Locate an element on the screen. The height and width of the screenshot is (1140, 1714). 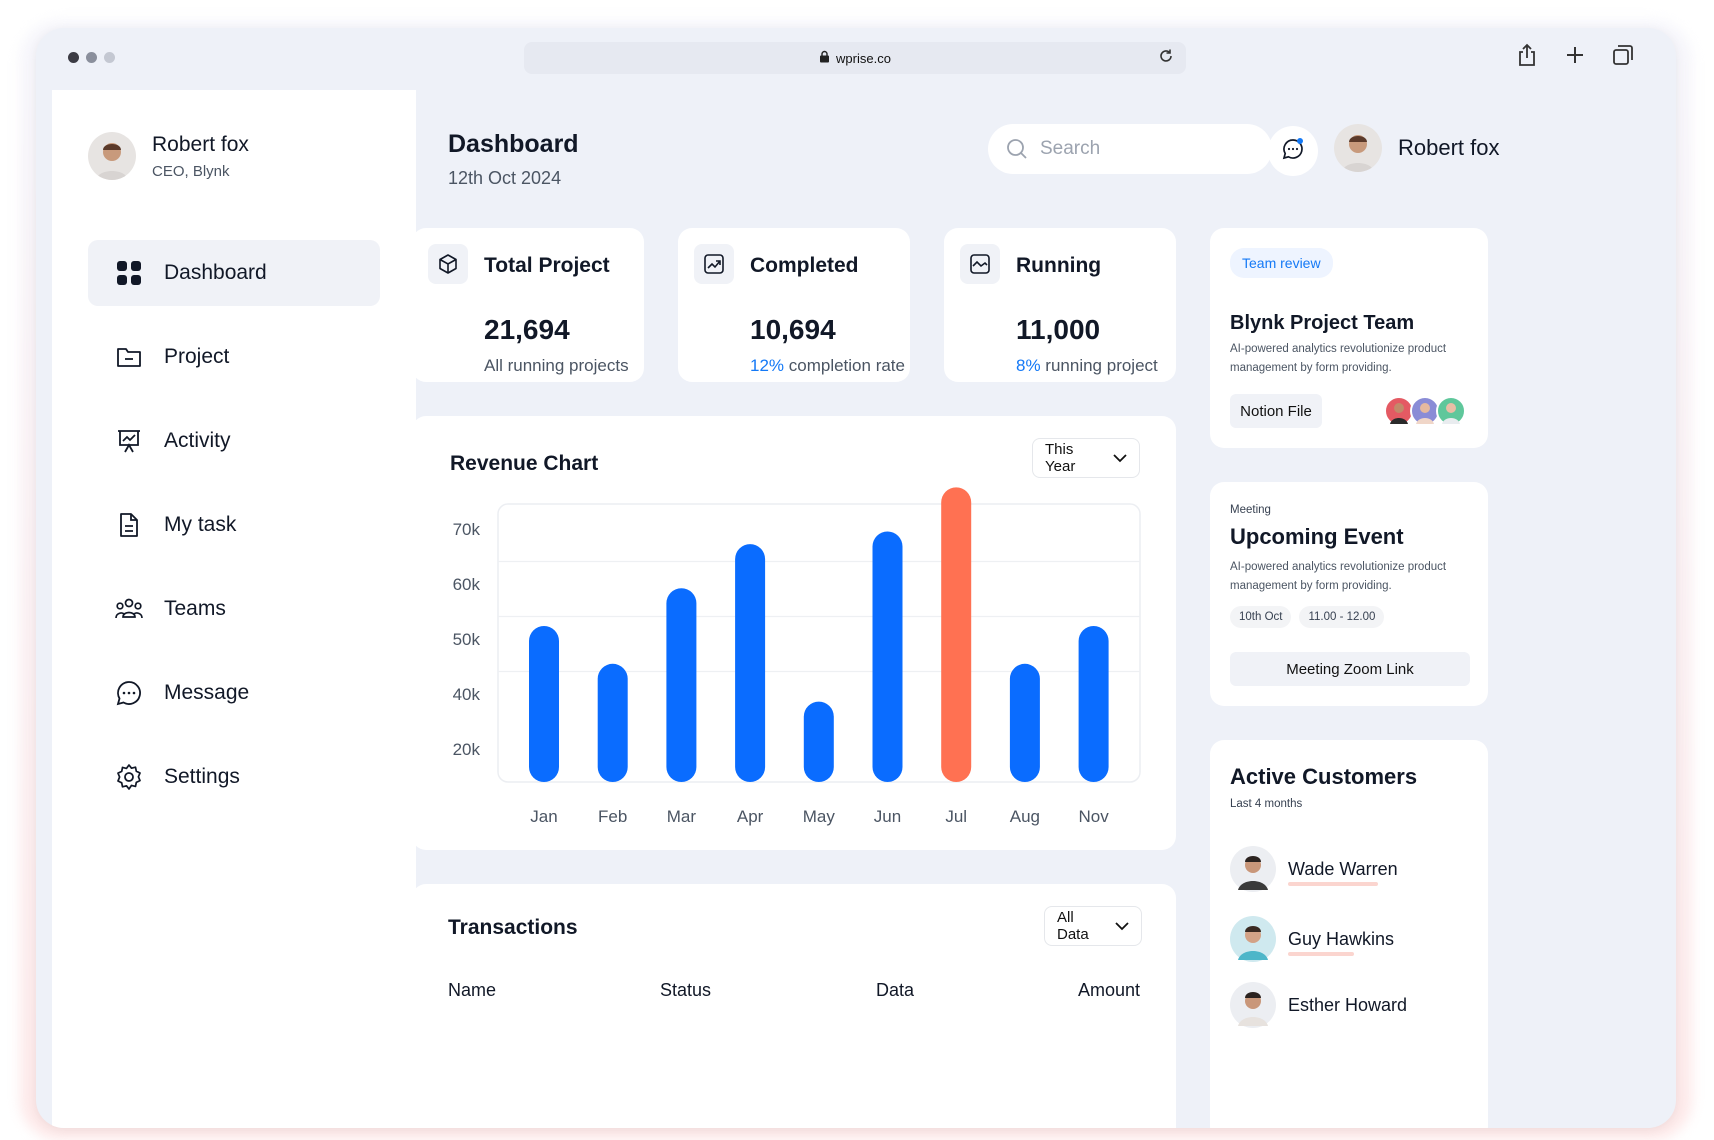
x-tick-label: Nov is located at coordinates (1093, 816).